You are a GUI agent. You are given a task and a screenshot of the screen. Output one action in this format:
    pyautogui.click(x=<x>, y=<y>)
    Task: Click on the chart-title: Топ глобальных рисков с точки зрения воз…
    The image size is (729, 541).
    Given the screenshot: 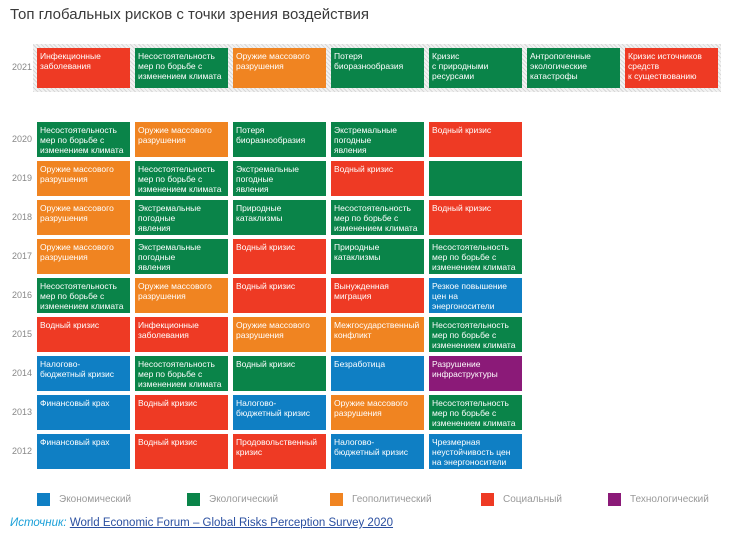 What is the action you would take?
    pyautogui.click(x=190, y=14)
    